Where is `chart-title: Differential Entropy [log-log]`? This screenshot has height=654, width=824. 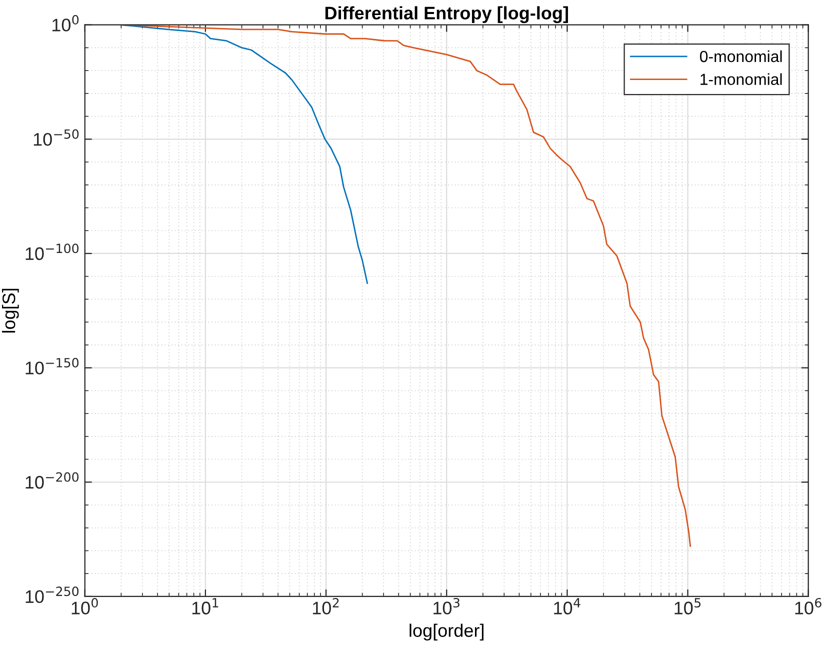 chart-title: Differential Entropy [log-log] is located at coordinates (446, 15).